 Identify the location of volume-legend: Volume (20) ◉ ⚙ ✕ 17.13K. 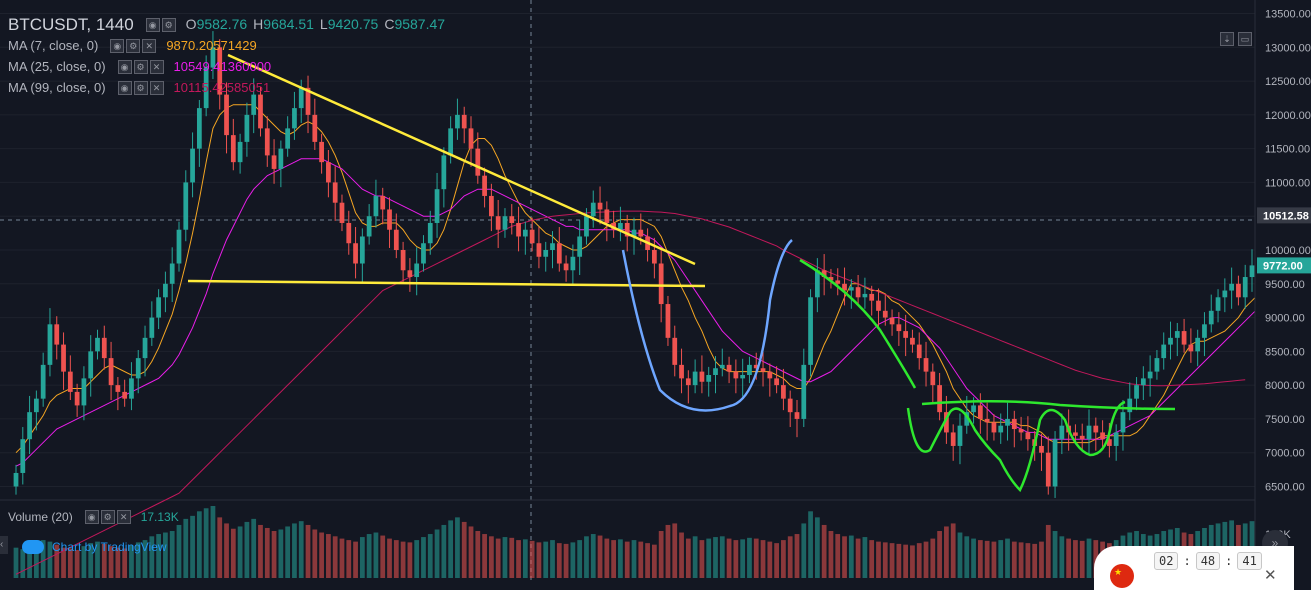
(93, 517).